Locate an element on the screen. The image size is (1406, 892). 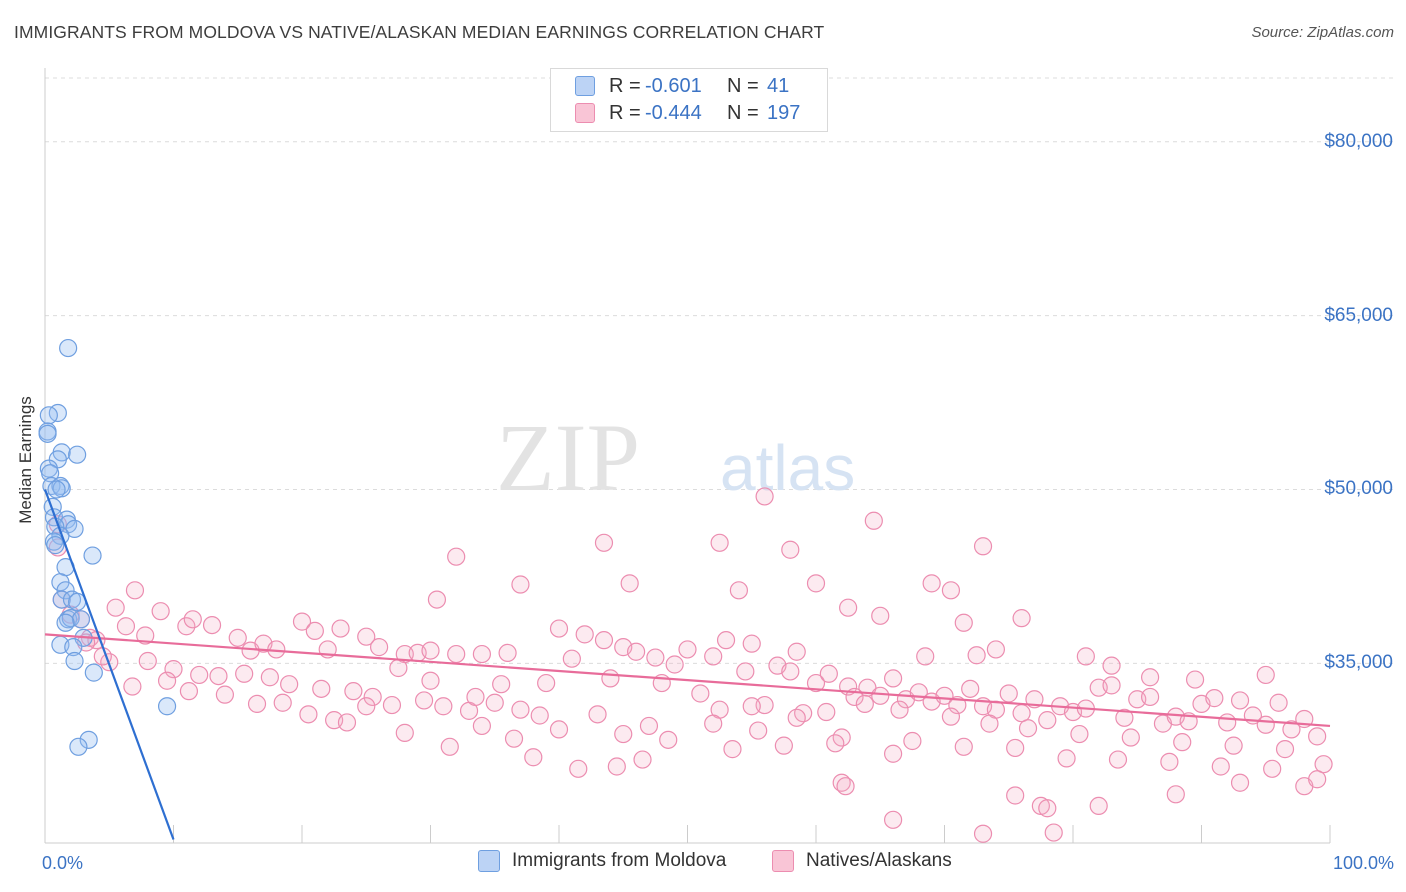
moldova-points is located at coordinates (107, 547).